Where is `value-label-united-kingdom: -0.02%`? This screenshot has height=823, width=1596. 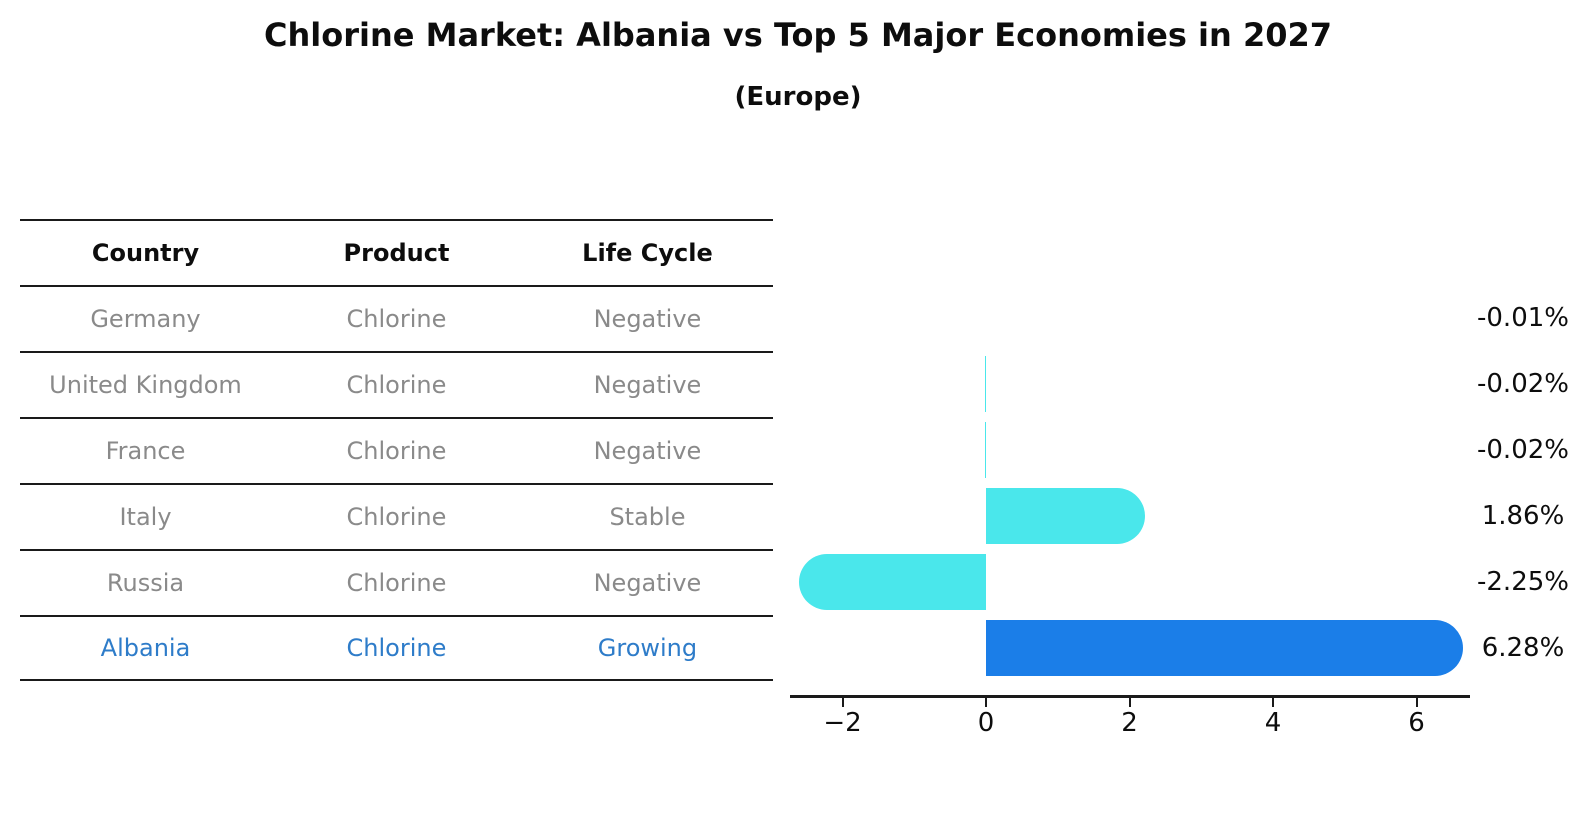 value-label-united-kingdom: -0.02% is located at coordinates (1523, 384).